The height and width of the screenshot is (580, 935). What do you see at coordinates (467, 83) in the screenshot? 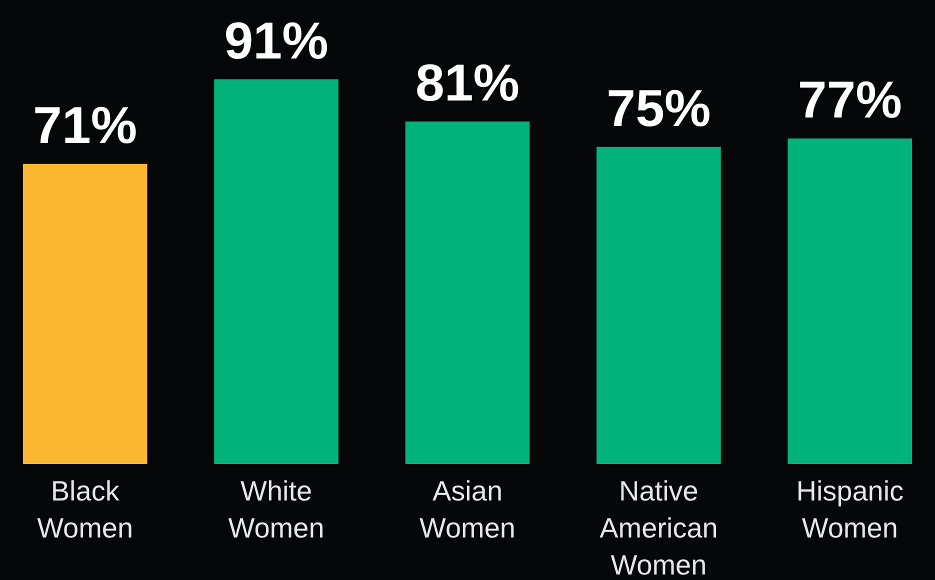
I see `data-label: 81%` at bounding box center [467, 83].